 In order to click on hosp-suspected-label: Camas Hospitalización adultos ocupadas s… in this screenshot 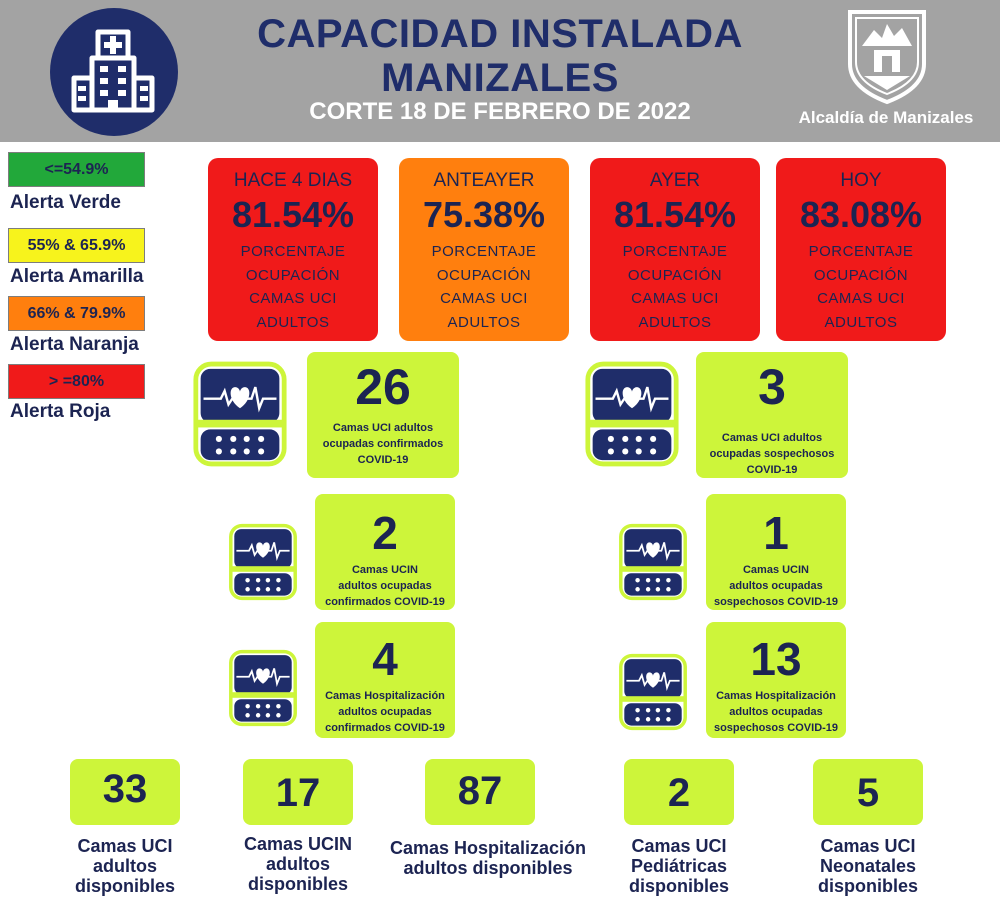, I will do `click(776, 712)`.